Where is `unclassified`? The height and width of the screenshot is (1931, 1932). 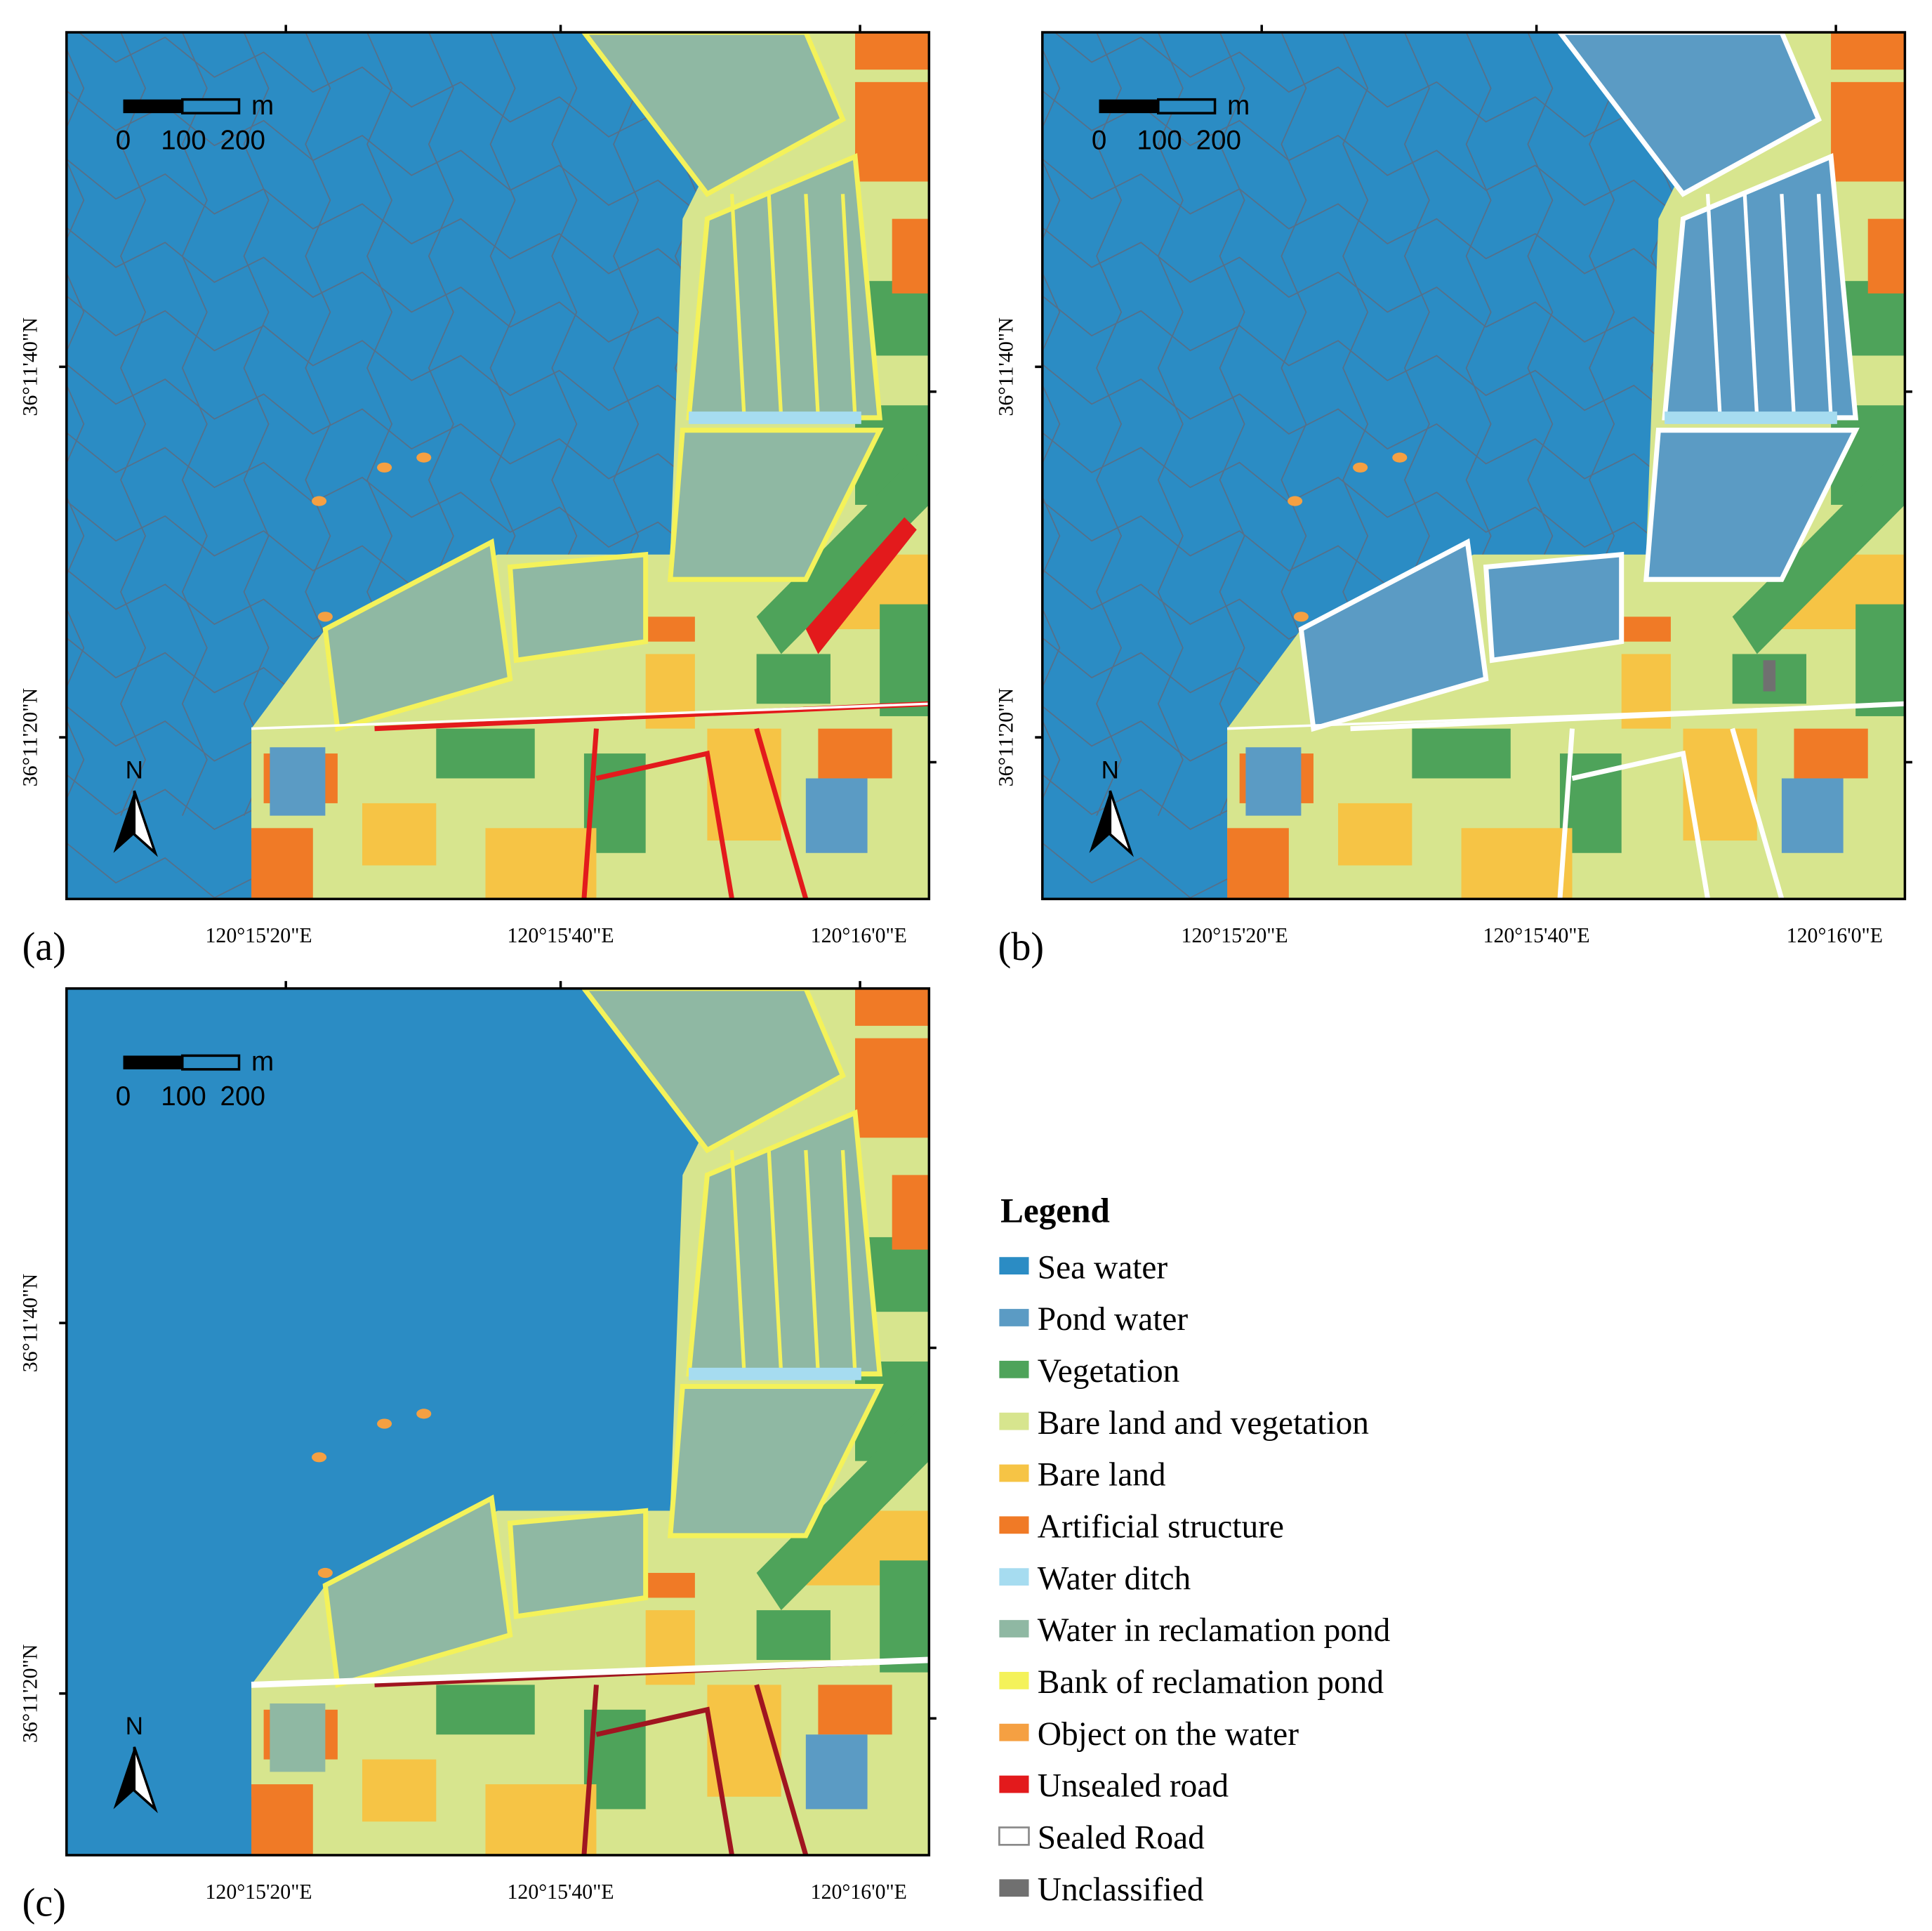 unclassified is located at coordinates (1769, 676).